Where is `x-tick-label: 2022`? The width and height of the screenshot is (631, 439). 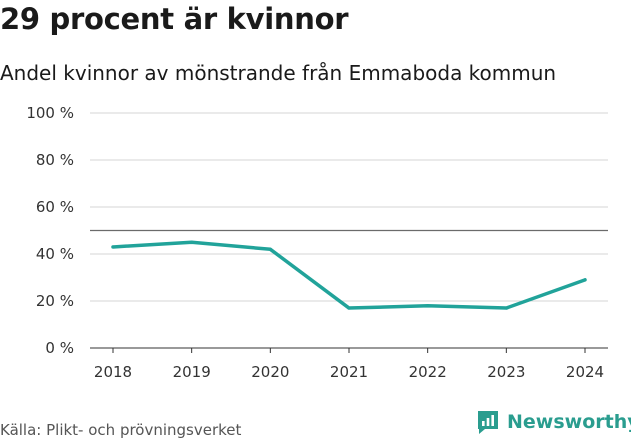
x-tick-label: 2022 is located at coordinates (428, 372).